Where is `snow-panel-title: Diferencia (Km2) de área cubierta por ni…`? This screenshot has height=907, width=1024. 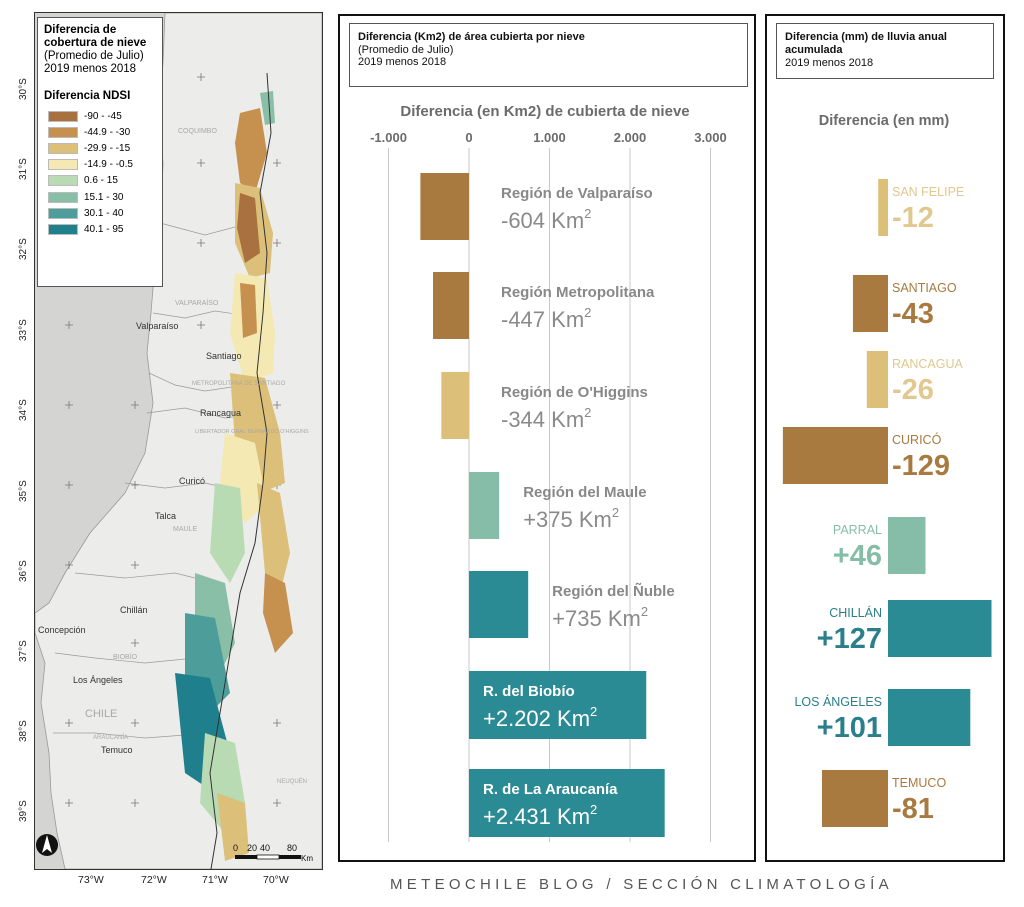 snow-panel-title: Diferencia (Km2) de área cubierta por ni… is located at coordinates (471, 37).